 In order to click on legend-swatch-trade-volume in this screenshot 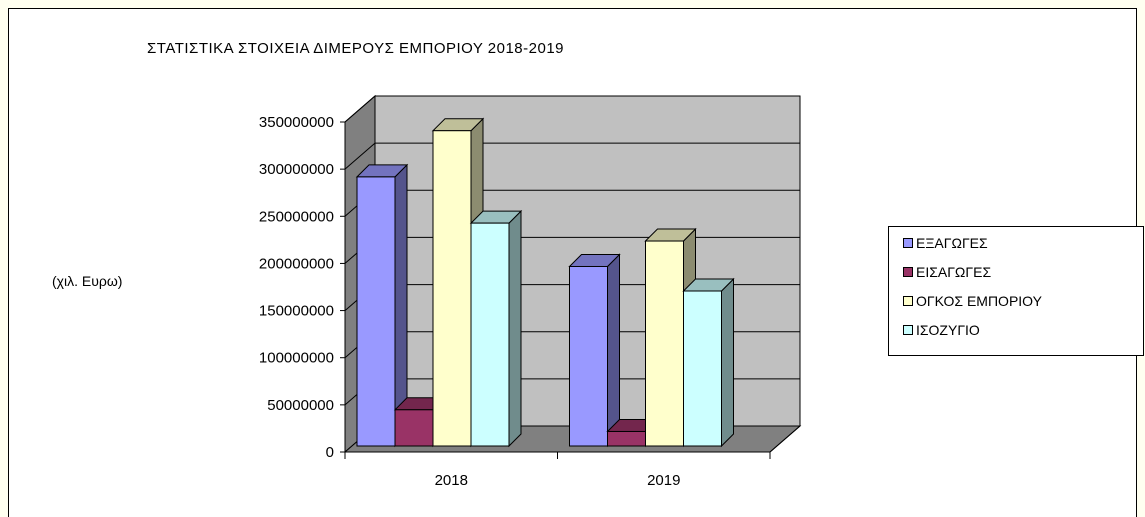, I will do `click(908, 301)`.